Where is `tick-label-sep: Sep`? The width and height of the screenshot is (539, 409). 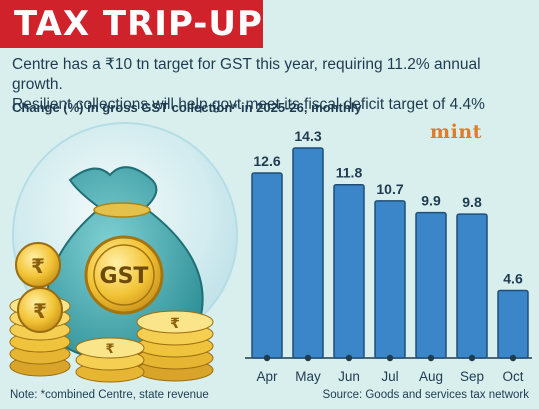 tick-label-sep: Sep is located at coordinates (472, 376).